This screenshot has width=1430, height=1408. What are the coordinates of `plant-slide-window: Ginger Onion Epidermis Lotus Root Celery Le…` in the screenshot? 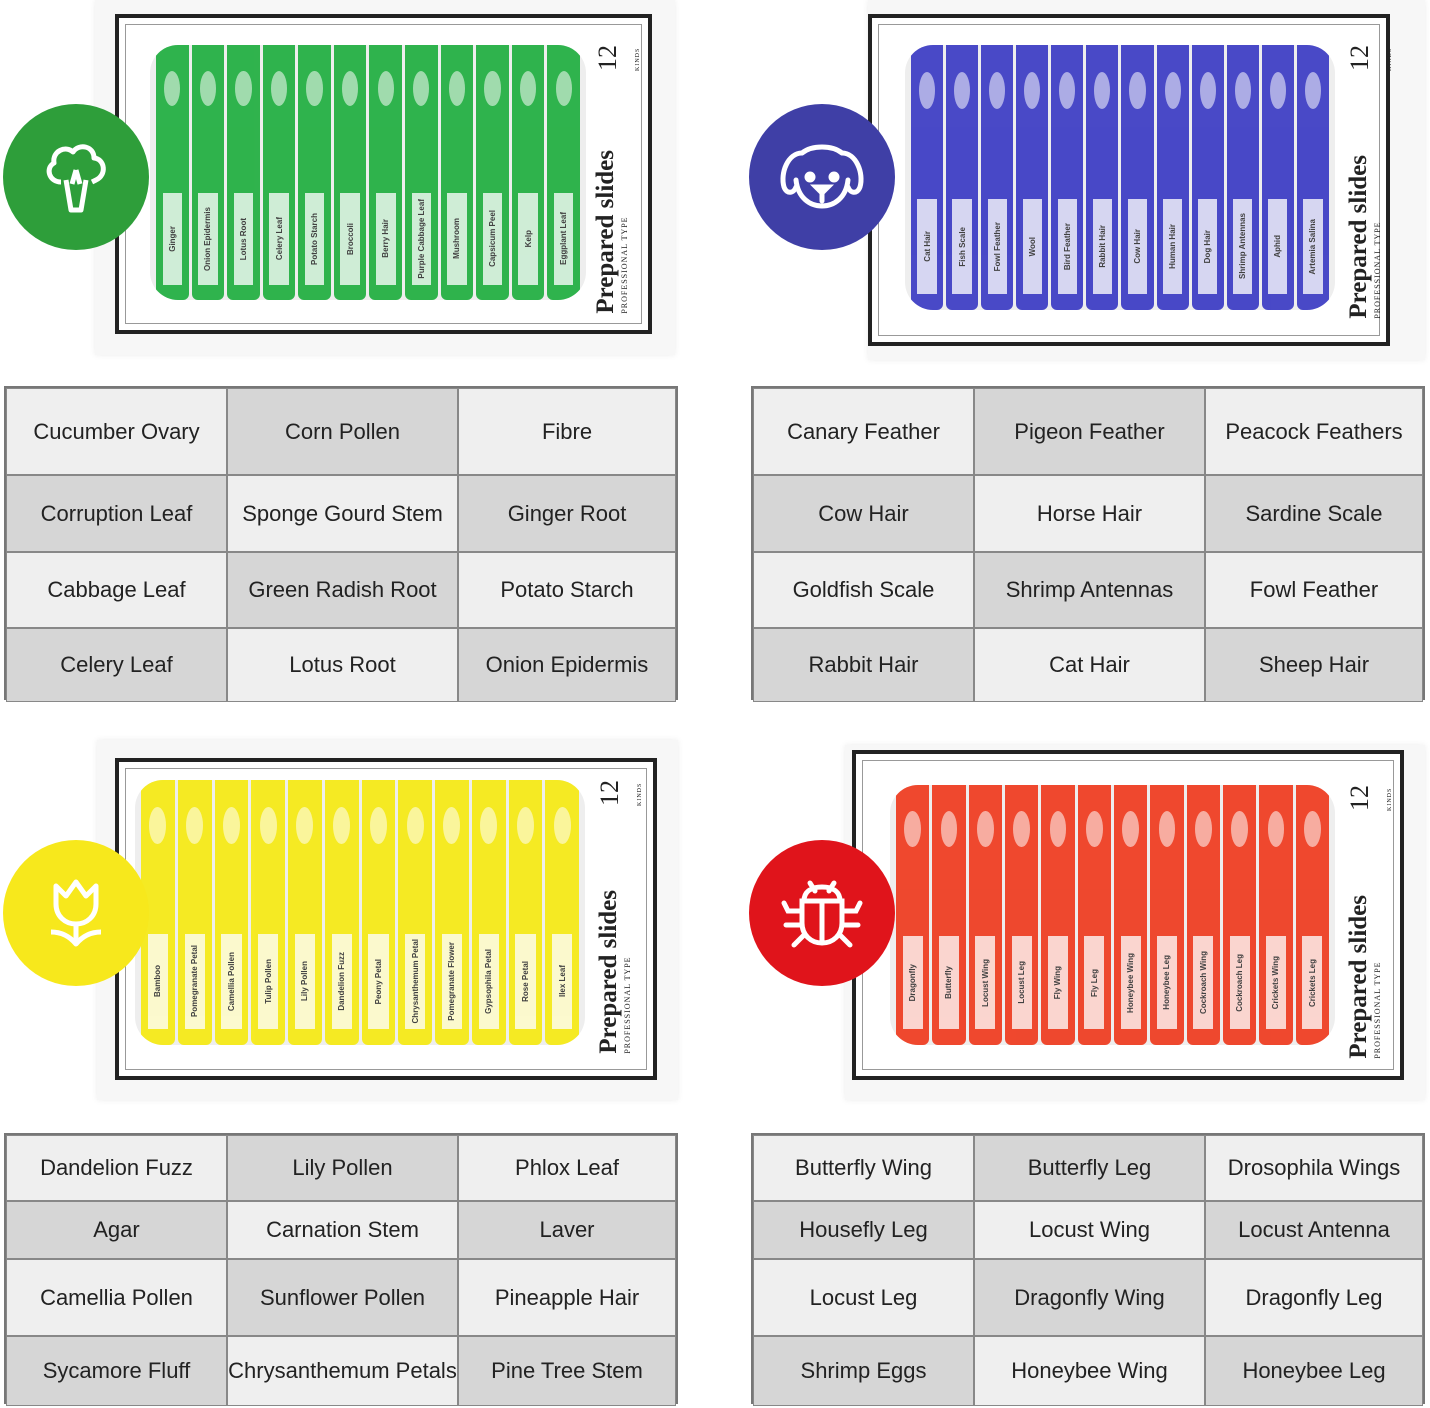 It's located at (368, 172).